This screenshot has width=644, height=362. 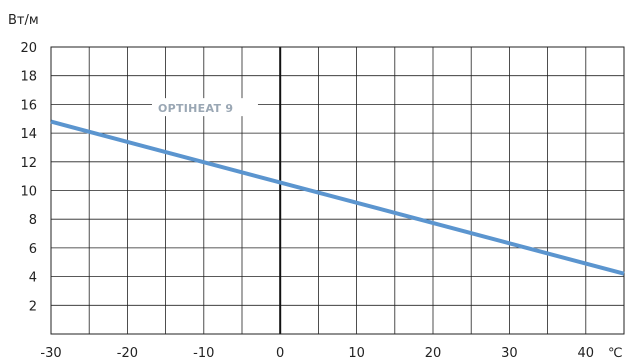 I want to click on series-label-background, so click(x=204, y=107).